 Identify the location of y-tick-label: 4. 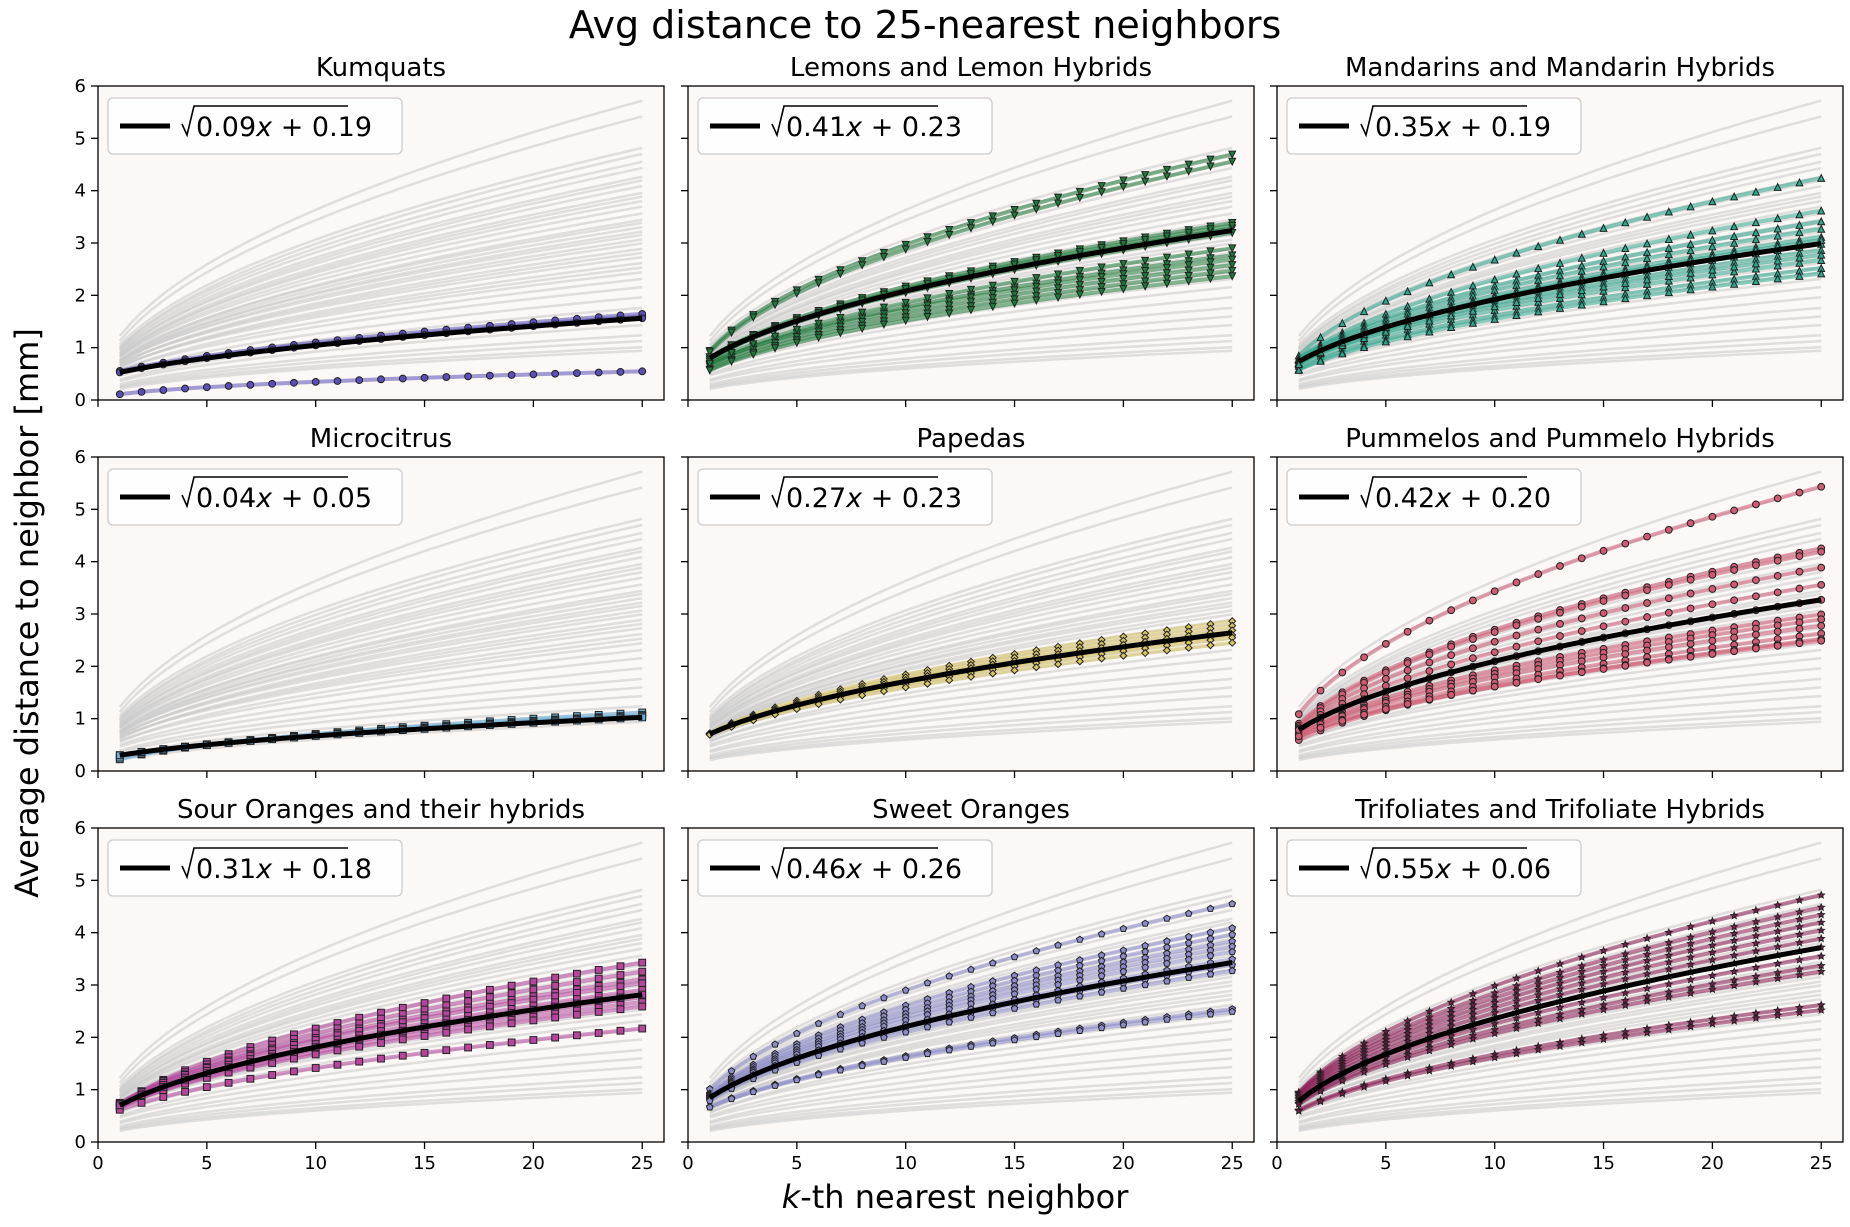
(80, 562).